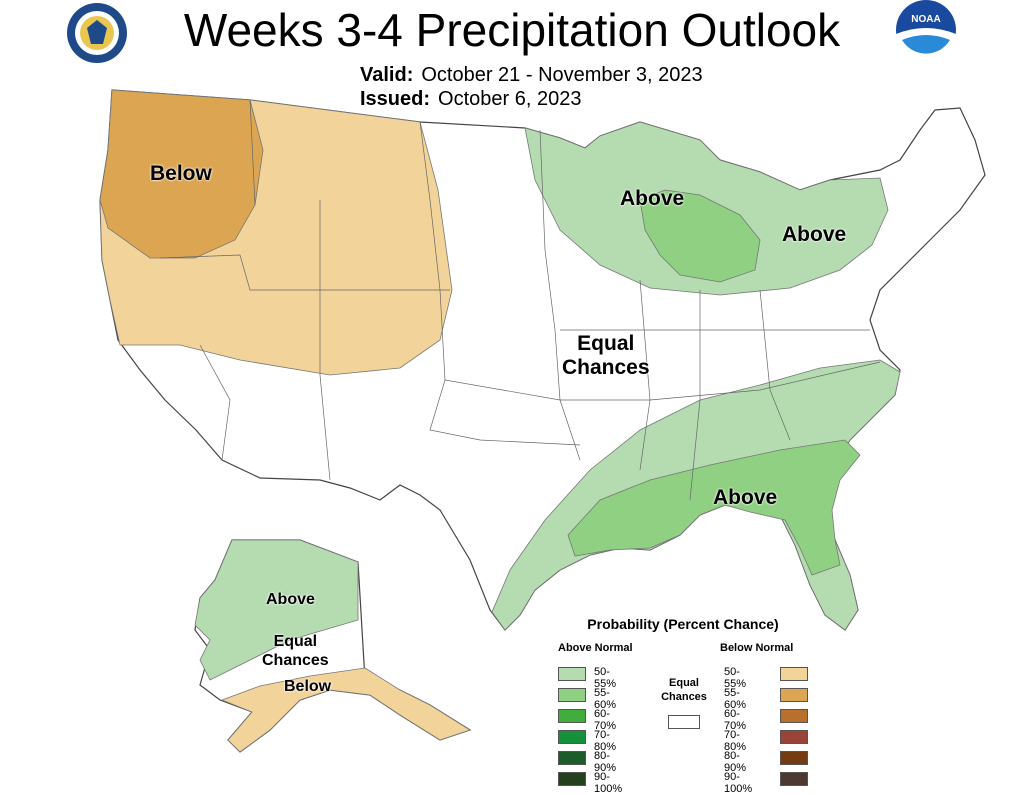 The image size is (1024, 795). Describe the element at coordinates (387, 75) in the screenshot. I see `valid-label: Valid:` at that location.